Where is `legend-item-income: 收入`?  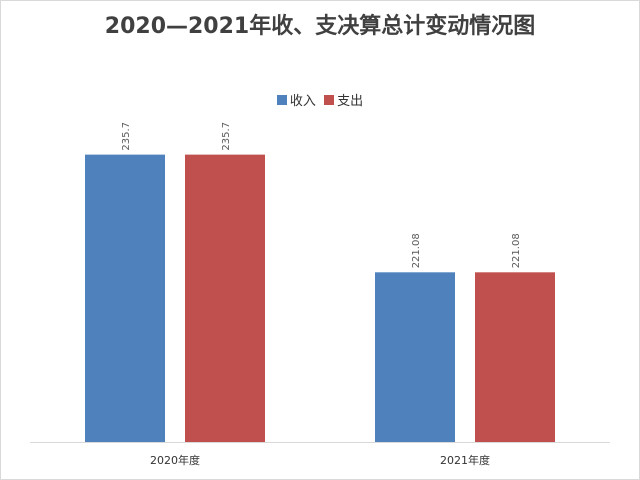 legend-item-income: 收入 is located at coordinates (296, 99).